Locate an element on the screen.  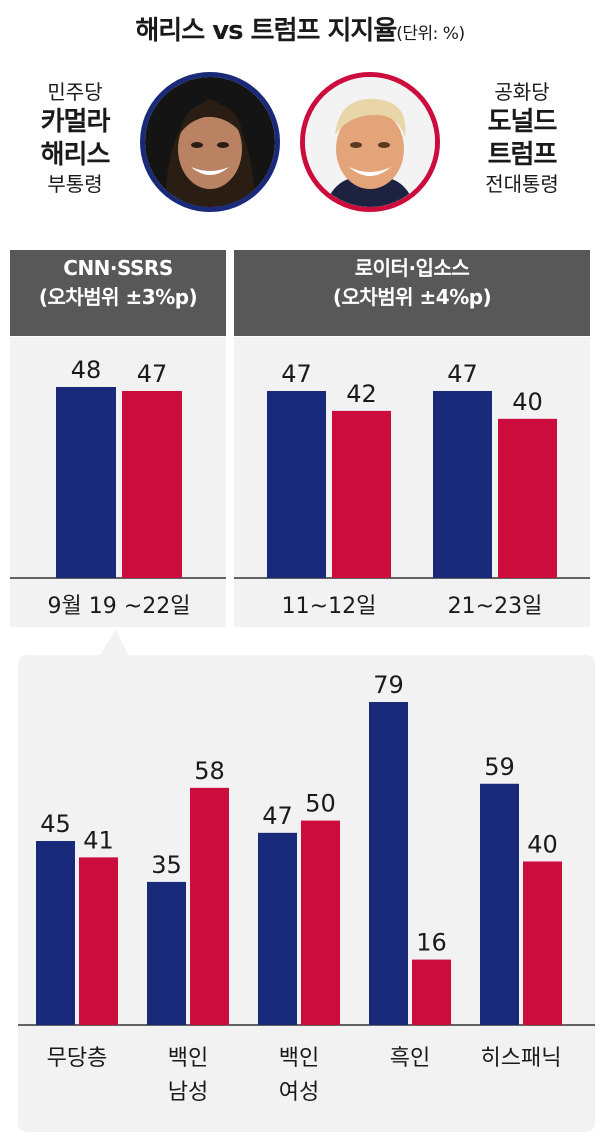
demo-category-label-2-1: 여성 is located at coordinates (299, 1092).